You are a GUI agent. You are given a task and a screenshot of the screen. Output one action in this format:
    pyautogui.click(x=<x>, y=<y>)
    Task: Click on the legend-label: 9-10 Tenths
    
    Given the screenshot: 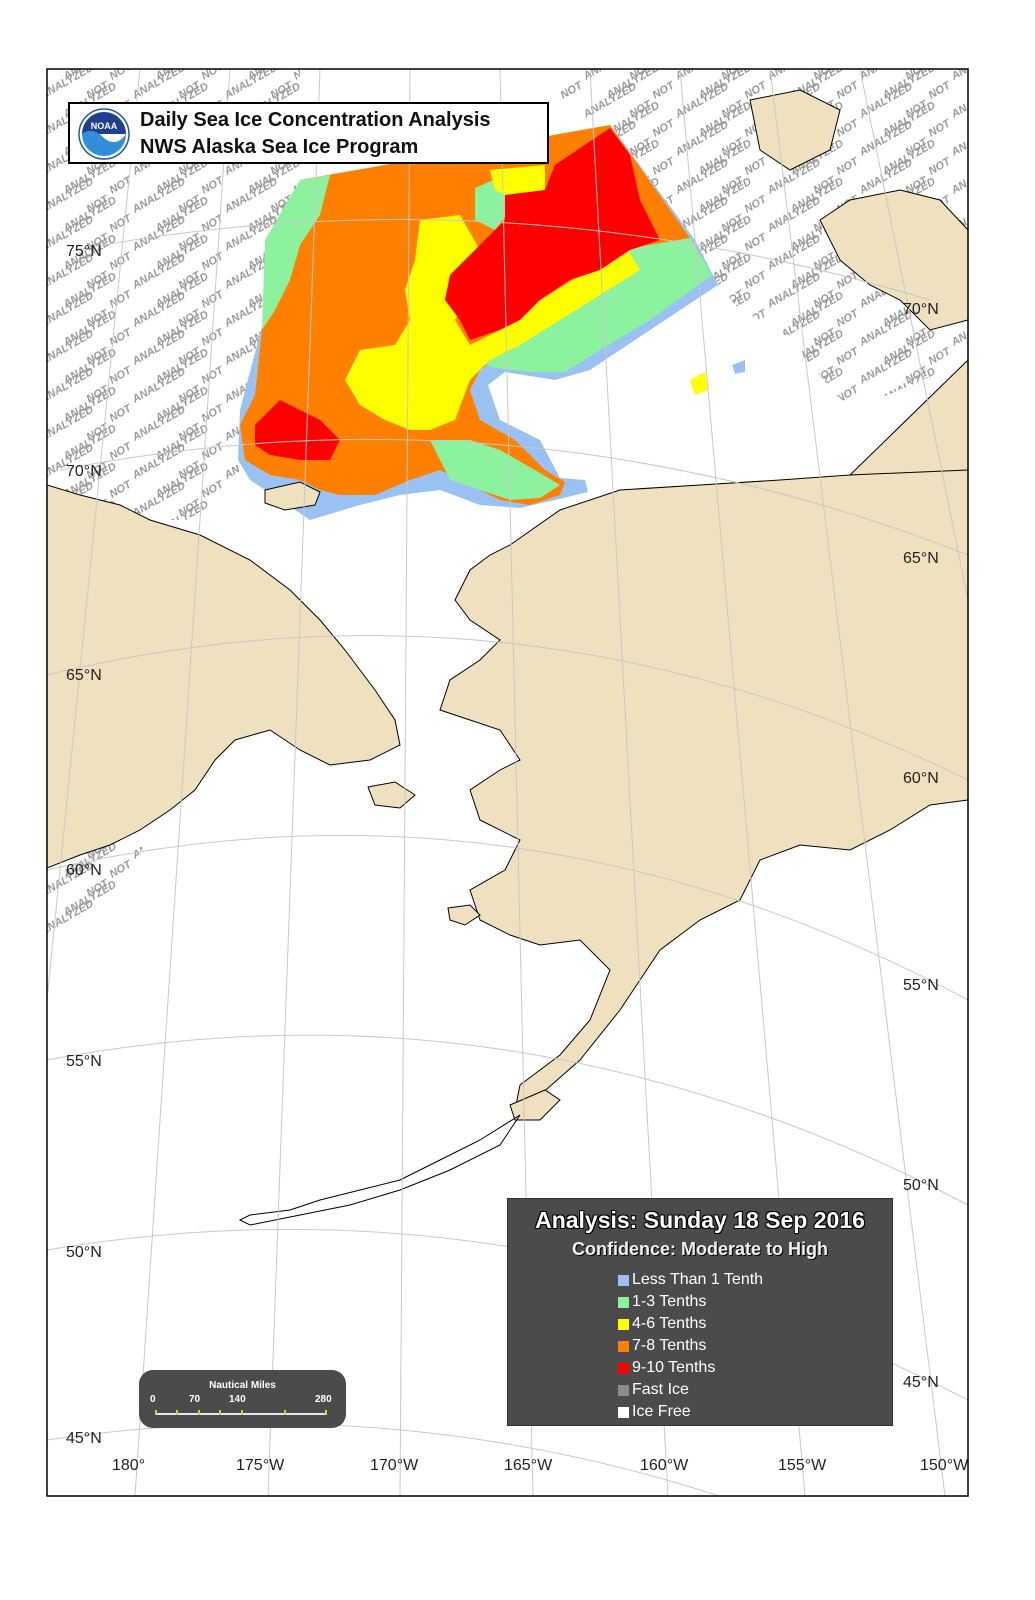 What is the action you would take?
    pyautogui.click(x=674, y=1367)
    